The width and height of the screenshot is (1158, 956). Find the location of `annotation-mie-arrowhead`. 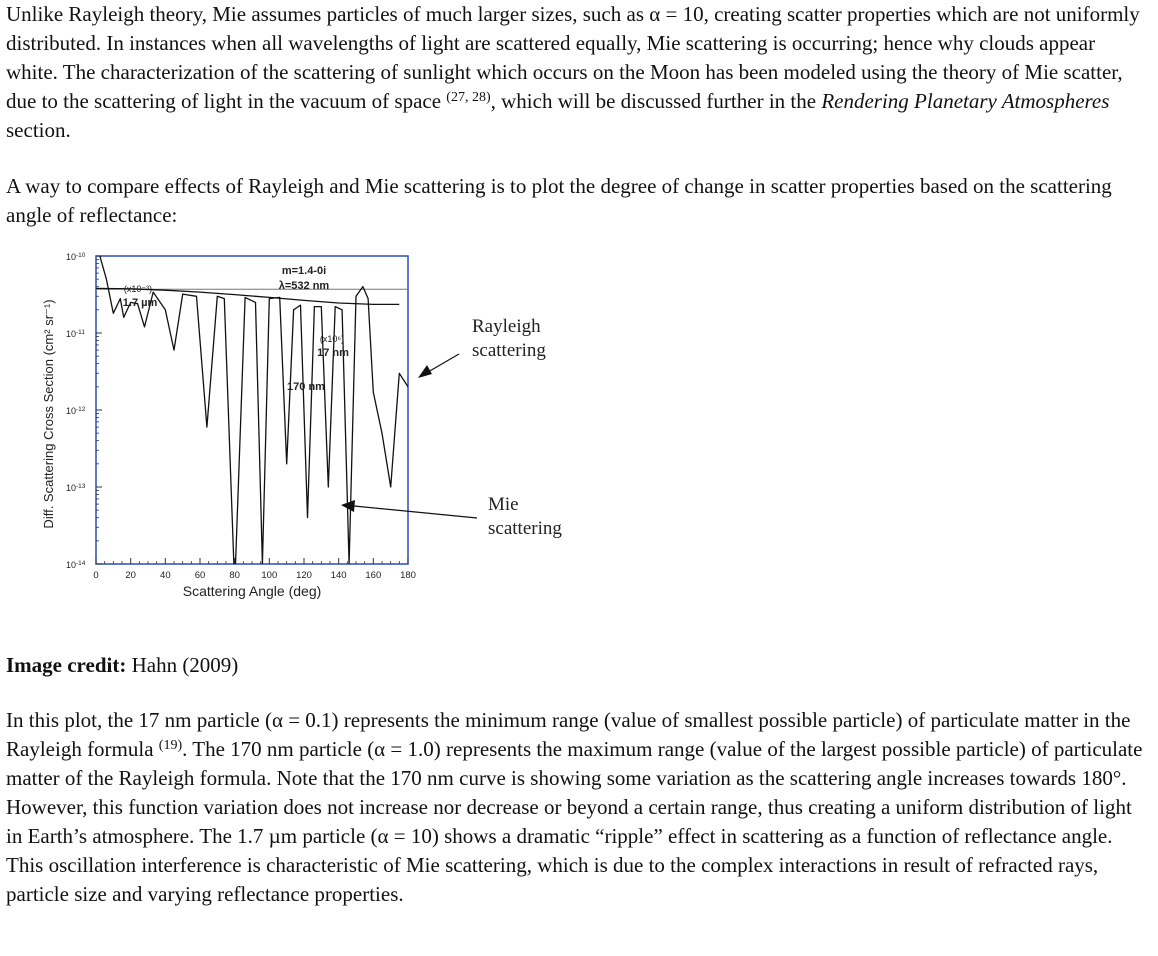

annotation-mie-arrowhead is located at coordinates (348, 506).